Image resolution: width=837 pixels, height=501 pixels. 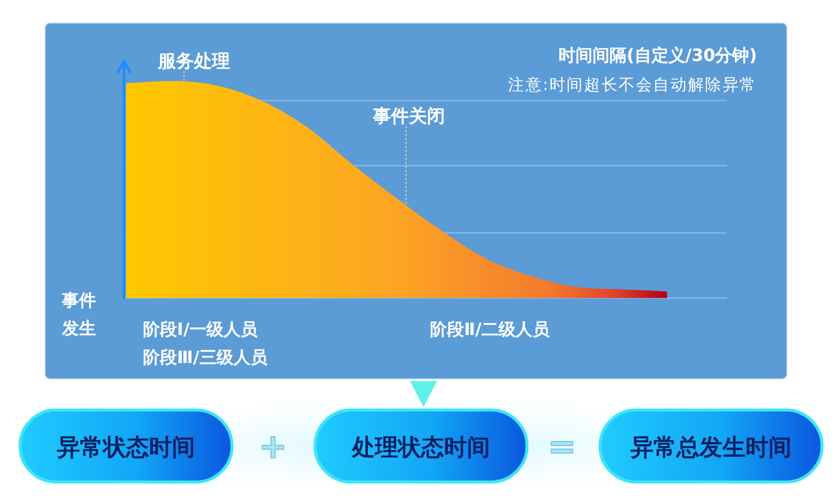 What do you see at coordinates (632, 84) in the screenshot?
I see `chart-subtitle: 注意:时间超长不会自动解除异常` at bounding box center [632, 84].